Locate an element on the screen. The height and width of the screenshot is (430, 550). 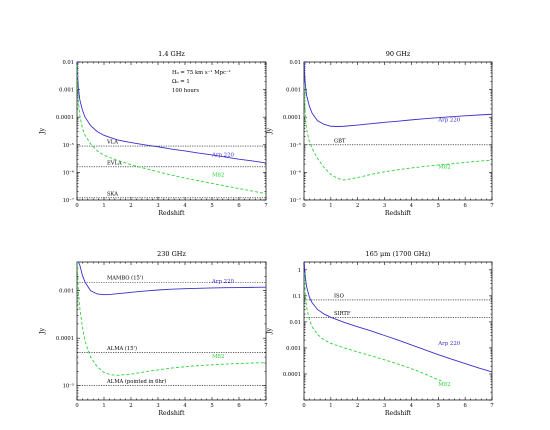
annotation-line: Ω₀ = 1 is located at coordinates (181, 82).